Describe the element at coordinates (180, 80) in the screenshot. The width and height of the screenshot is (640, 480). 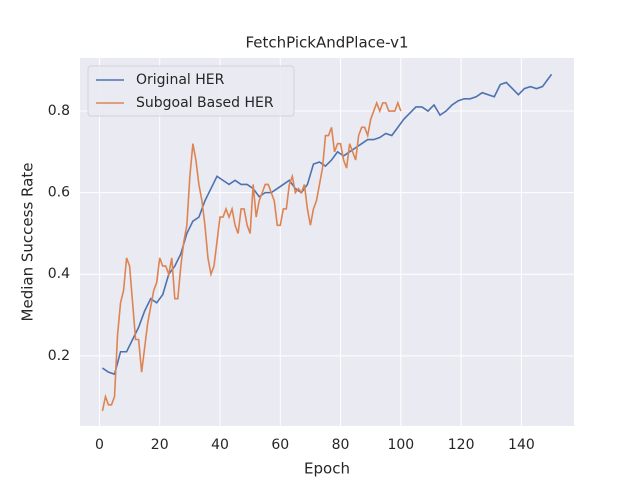
I see `legend-label: Original HER` at that location.